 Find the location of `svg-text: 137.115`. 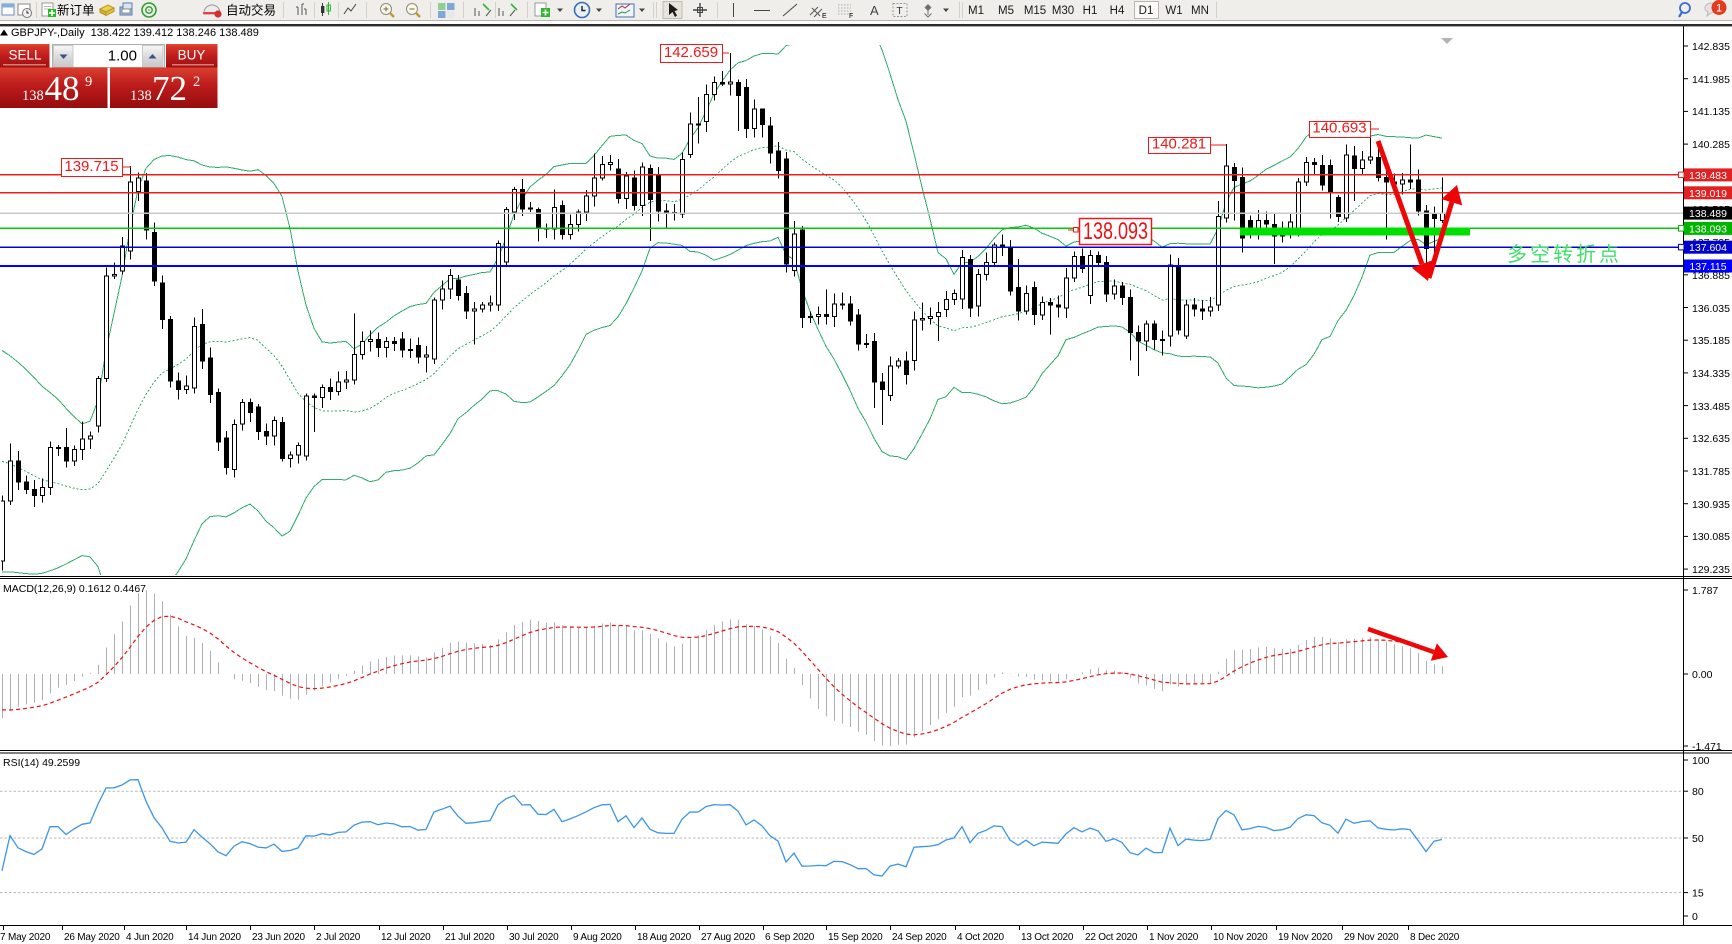

svg-text: 137.115 is located at coordinates (1707, 267).